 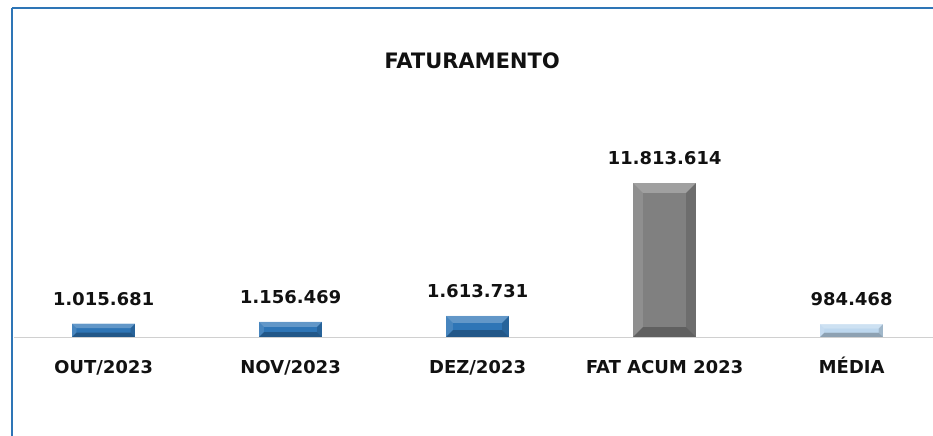 I want to click on data-label: 1.613.731, so click(x=477, y=291).